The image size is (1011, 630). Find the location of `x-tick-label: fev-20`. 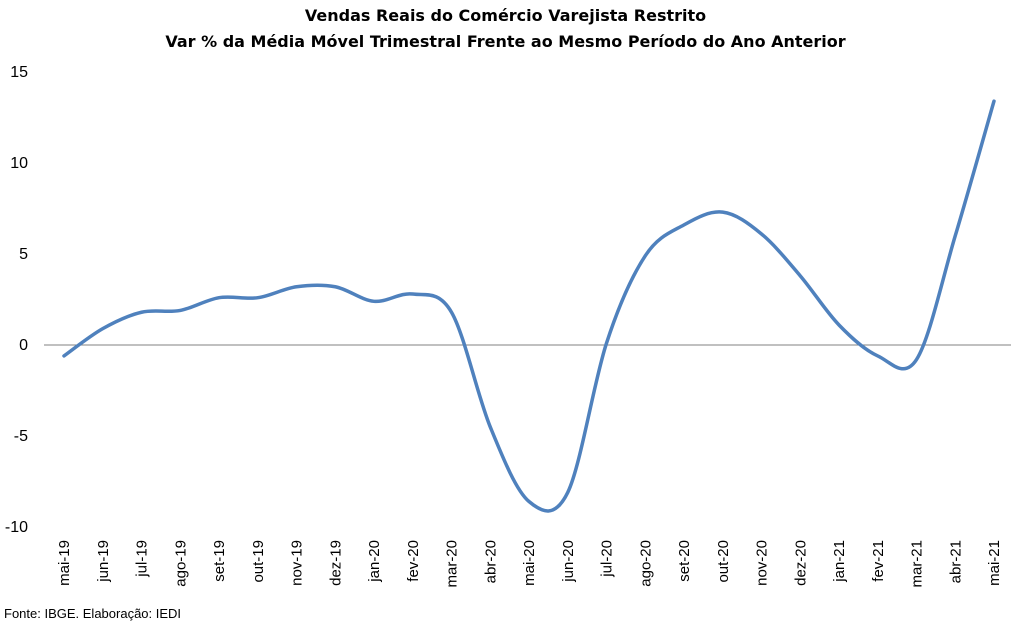

x-tick-label: fev-20 is located at coordinates (413, 561).